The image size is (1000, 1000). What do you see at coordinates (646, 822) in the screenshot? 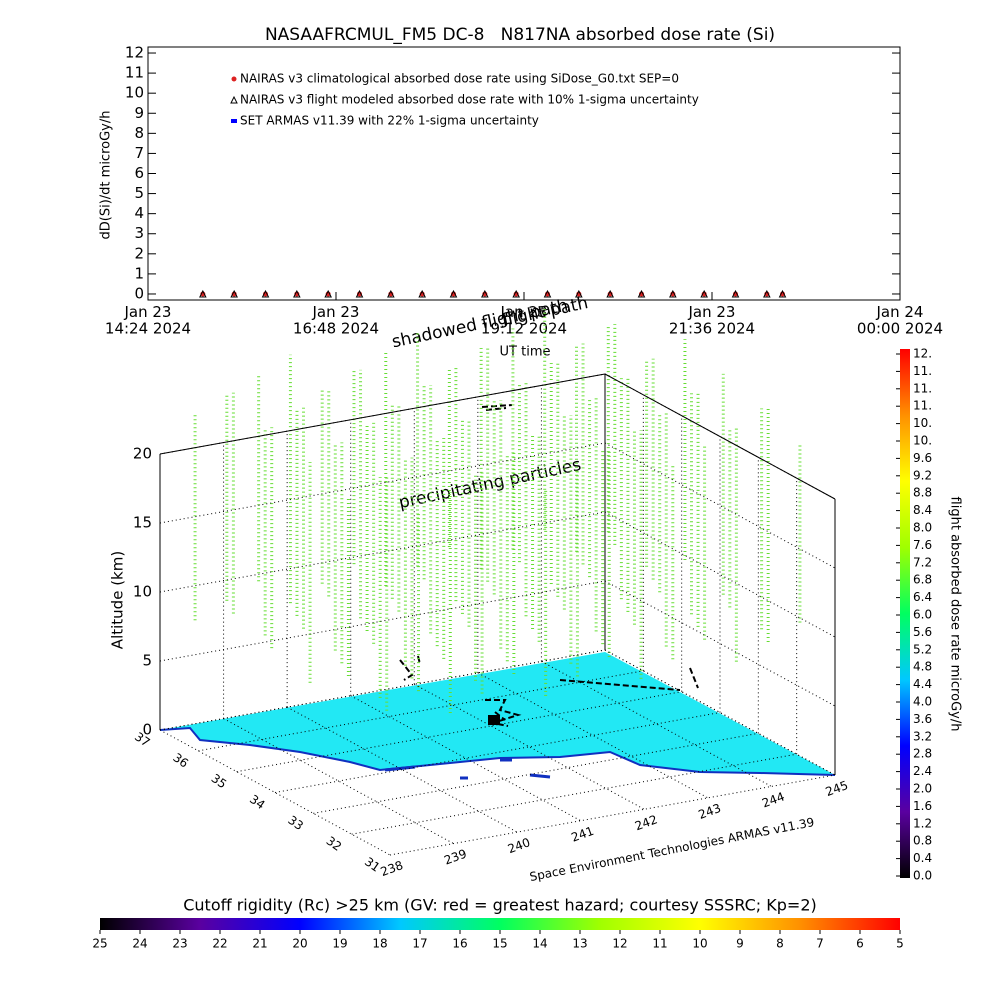
I see `x-tick-label: 242` at bounding box center [646, 822].